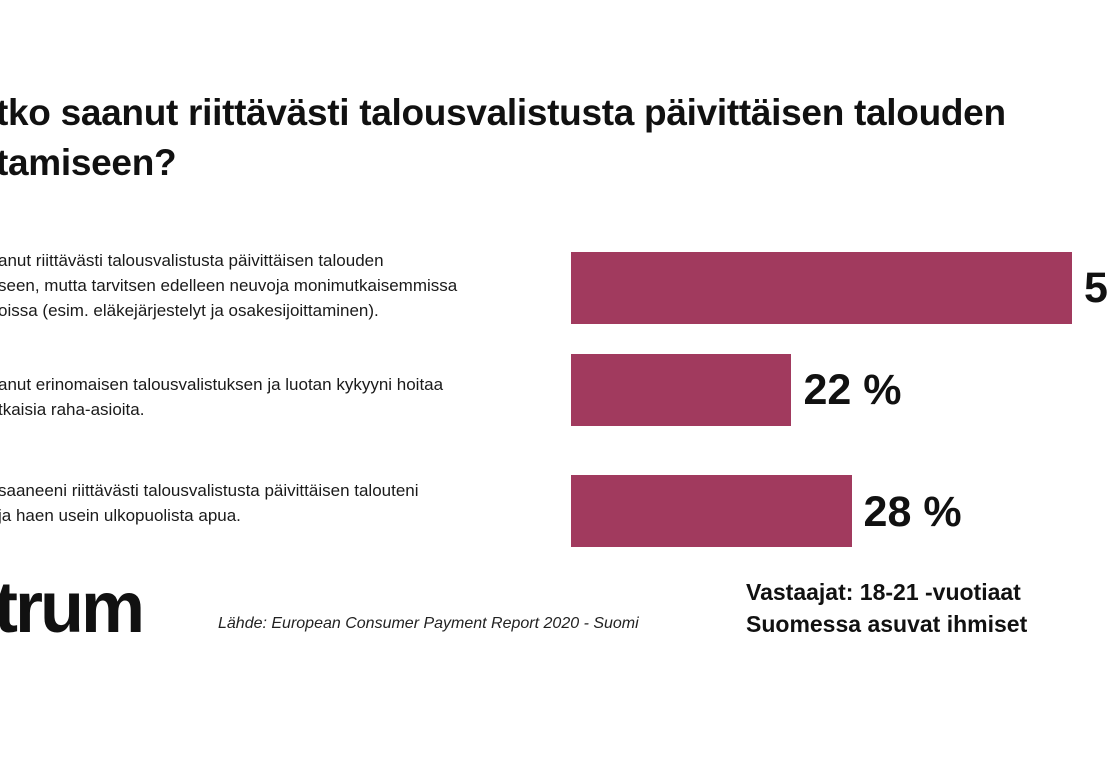 The width and height of the screenshot is (1110, 760). I want to click on value-label-3: 28 %, so click(912, 512).